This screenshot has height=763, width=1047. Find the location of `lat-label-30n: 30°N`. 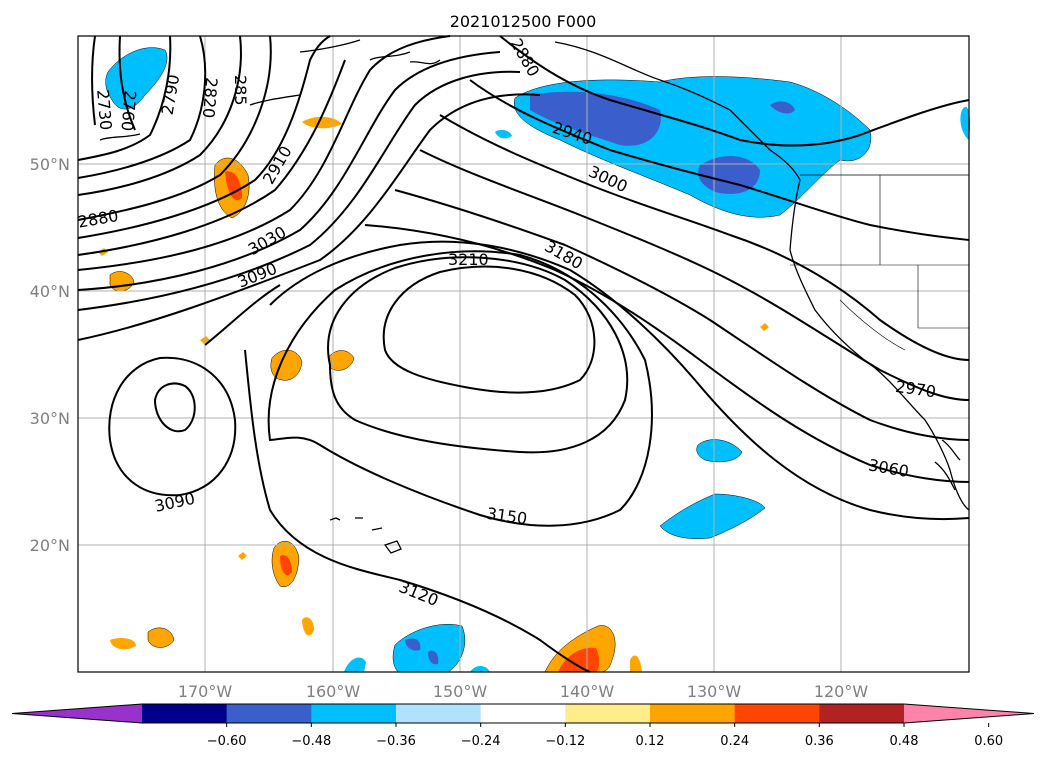

lat-label-30n: 30°N is located at coordinates (50, 418).